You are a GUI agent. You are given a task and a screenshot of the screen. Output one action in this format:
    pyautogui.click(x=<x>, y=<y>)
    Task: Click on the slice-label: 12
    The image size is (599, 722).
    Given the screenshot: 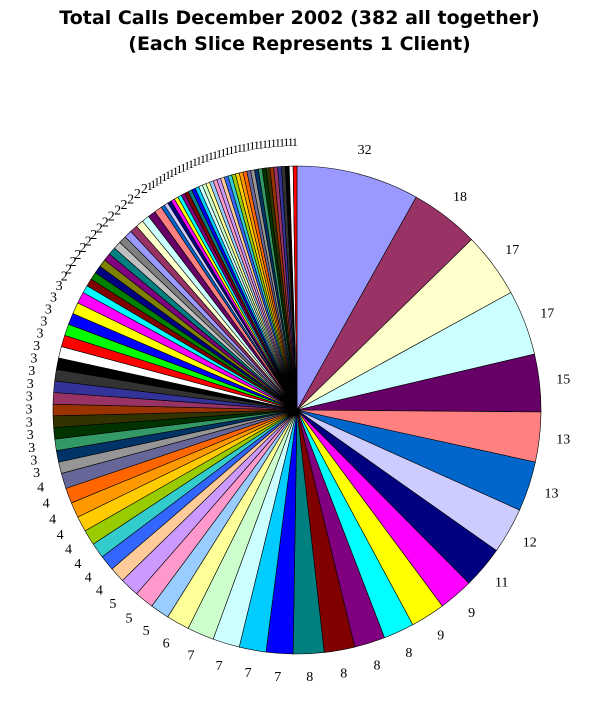 What is the action you would take?
    pyautogui.click(x=530, y=542)
    